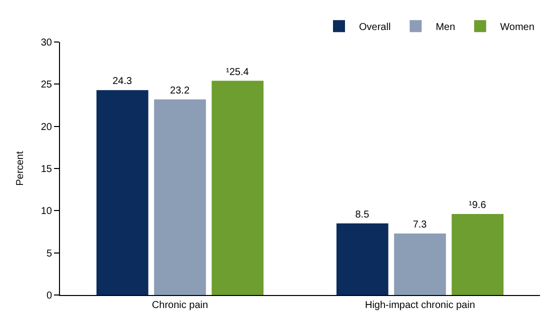  I want to click on y-tick-label: 25, so click(46, 85).